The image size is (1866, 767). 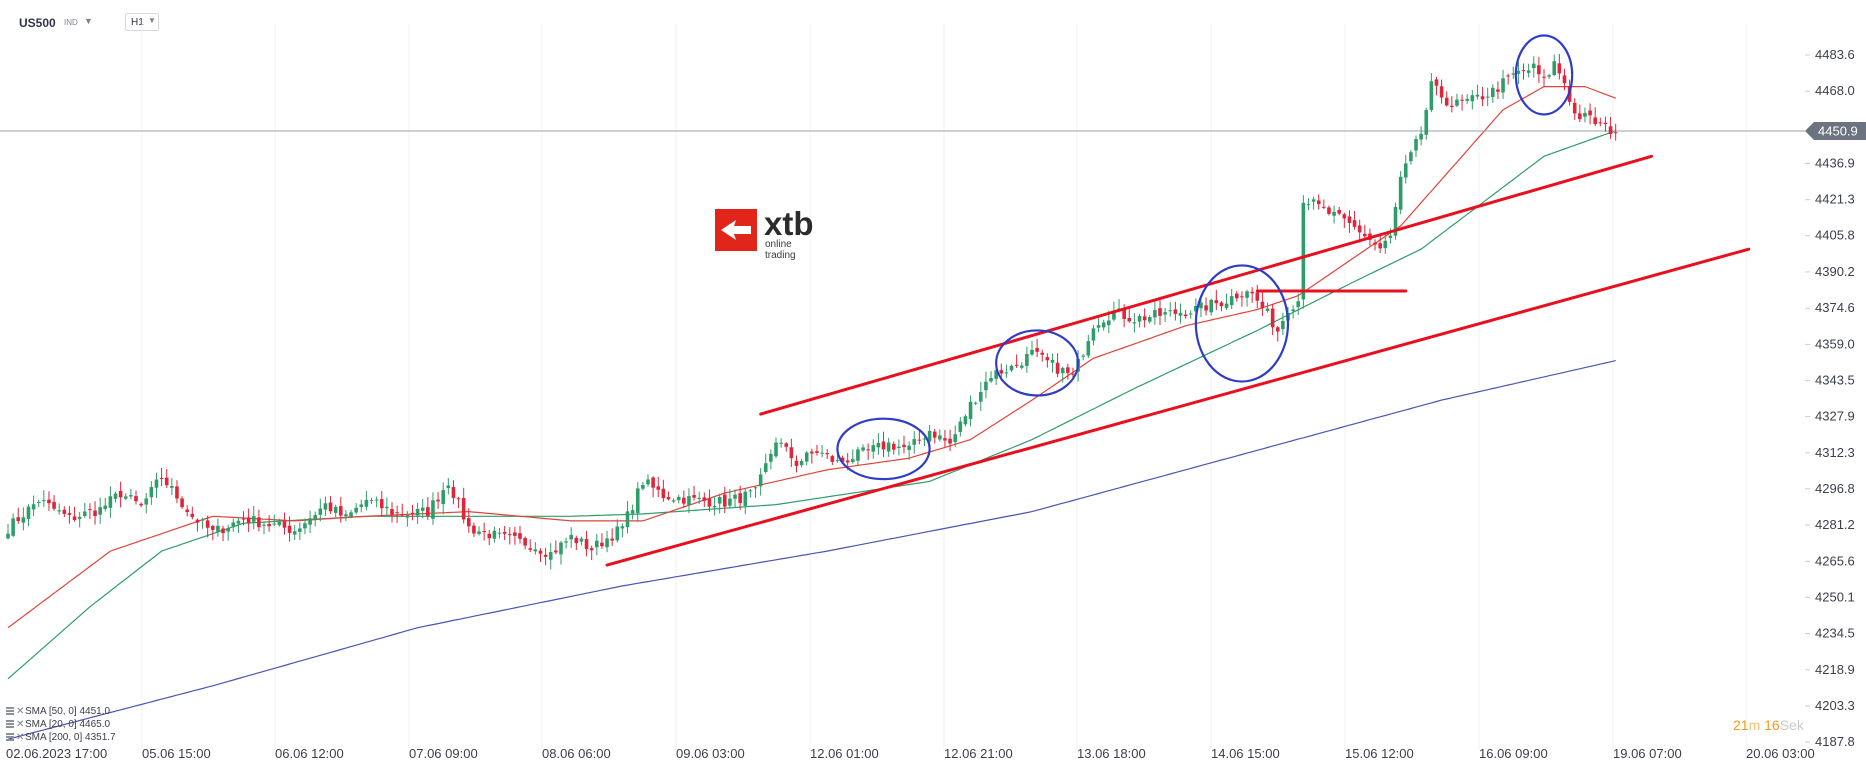 What do you see at coordinates (844, 753) in the screenshot?
I see `x-tick-label: 12.06 01:00` at bounding box center [844, 753].